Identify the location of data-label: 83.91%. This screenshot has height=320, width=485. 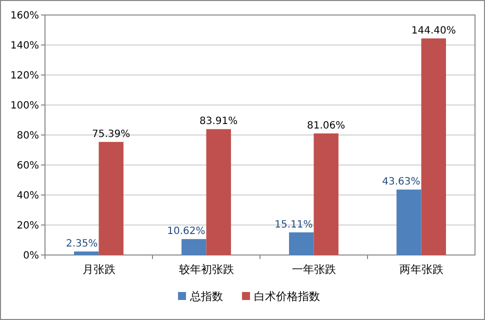
(219, 122).